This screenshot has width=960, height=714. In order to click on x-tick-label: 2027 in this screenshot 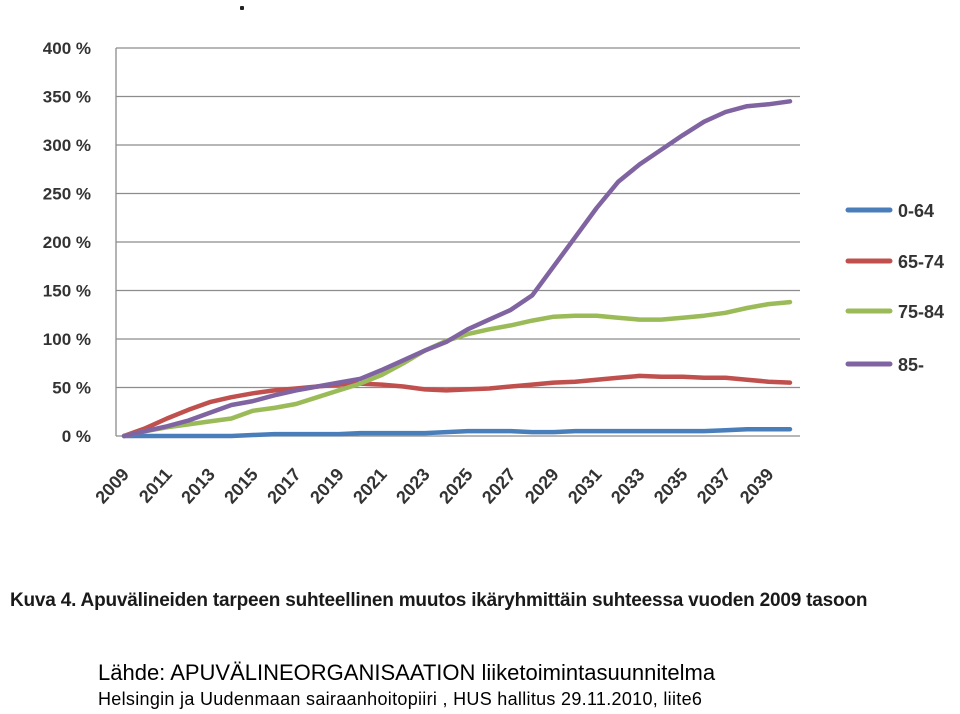, I will do `click(499, 485)`.